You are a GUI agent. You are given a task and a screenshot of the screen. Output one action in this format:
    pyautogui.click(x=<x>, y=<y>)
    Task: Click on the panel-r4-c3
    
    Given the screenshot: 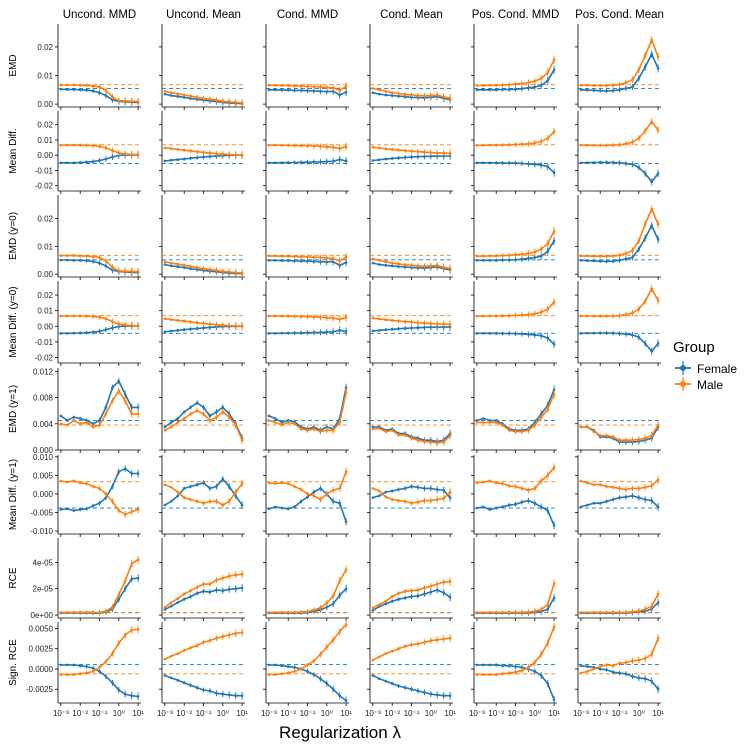 What is the action you would take?
    pyautogui.click(x=410, y=410)
    